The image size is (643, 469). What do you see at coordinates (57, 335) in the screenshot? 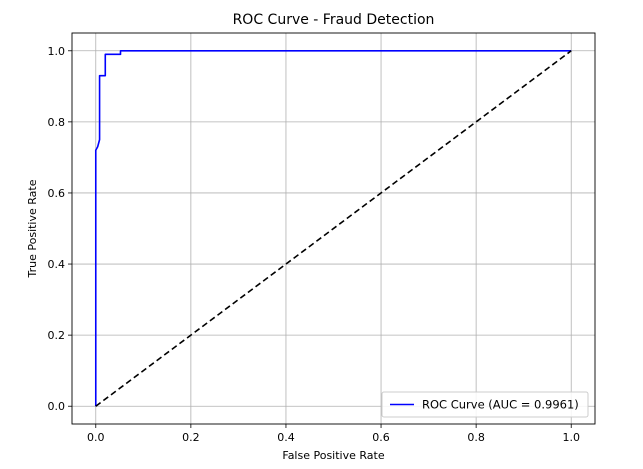
I see `y-tick-label: 0.2` at bounding box center [57, 335].